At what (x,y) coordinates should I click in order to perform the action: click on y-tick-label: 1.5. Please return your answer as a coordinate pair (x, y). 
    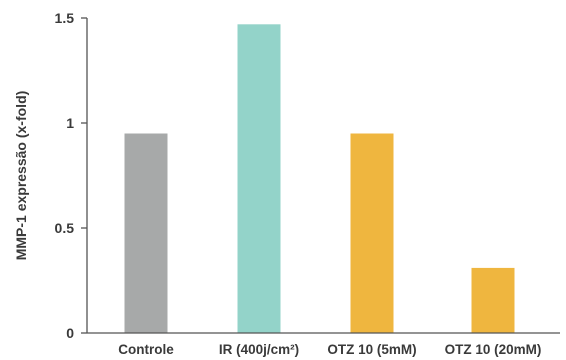
    Looking at the image, I should click on (65, 18).